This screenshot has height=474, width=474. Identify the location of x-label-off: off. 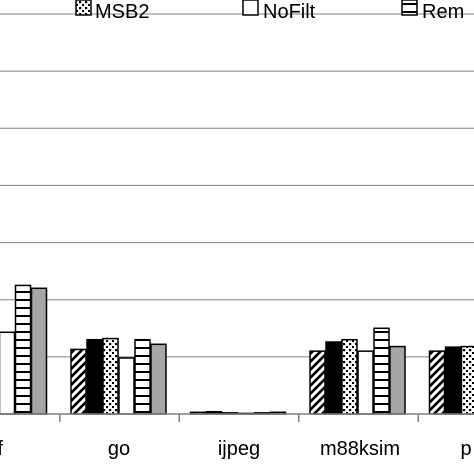
(1, 449).